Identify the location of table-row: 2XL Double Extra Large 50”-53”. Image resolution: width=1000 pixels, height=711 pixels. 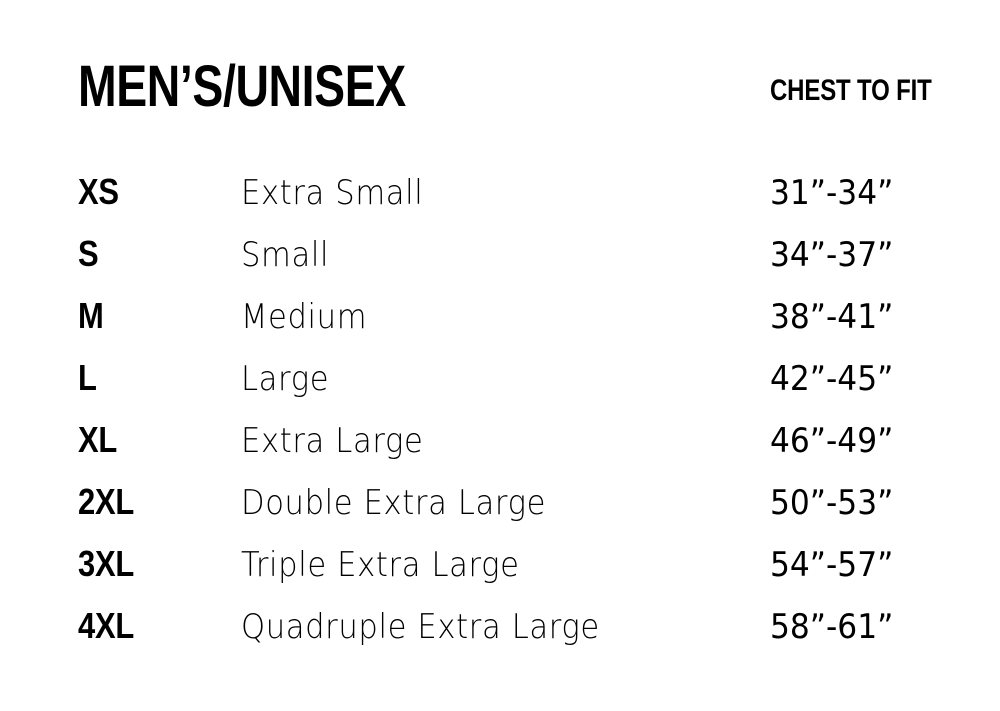
(500, 513).